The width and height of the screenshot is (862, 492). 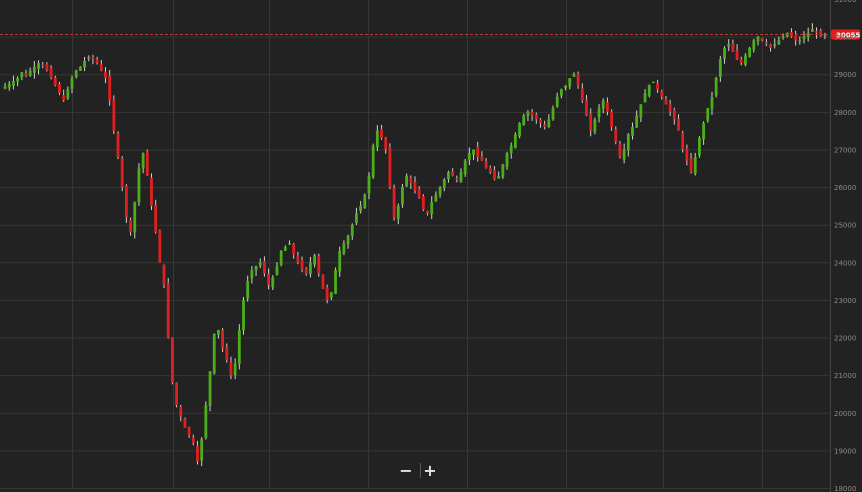 What do you see at coordinates (845, 301) in the screenshot?
I see `y-tick-label: 23000` at bounding box center [845, 301].